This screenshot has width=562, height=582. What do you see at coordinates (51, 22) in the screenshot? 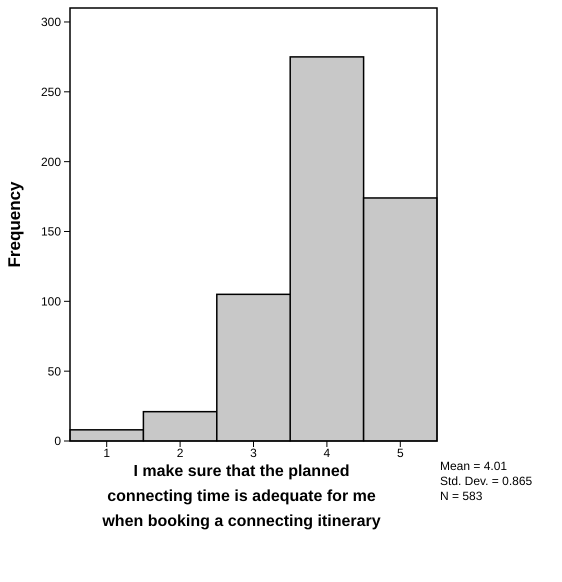
I see `y-tick-label: 300` at bounding box center [51, 22].